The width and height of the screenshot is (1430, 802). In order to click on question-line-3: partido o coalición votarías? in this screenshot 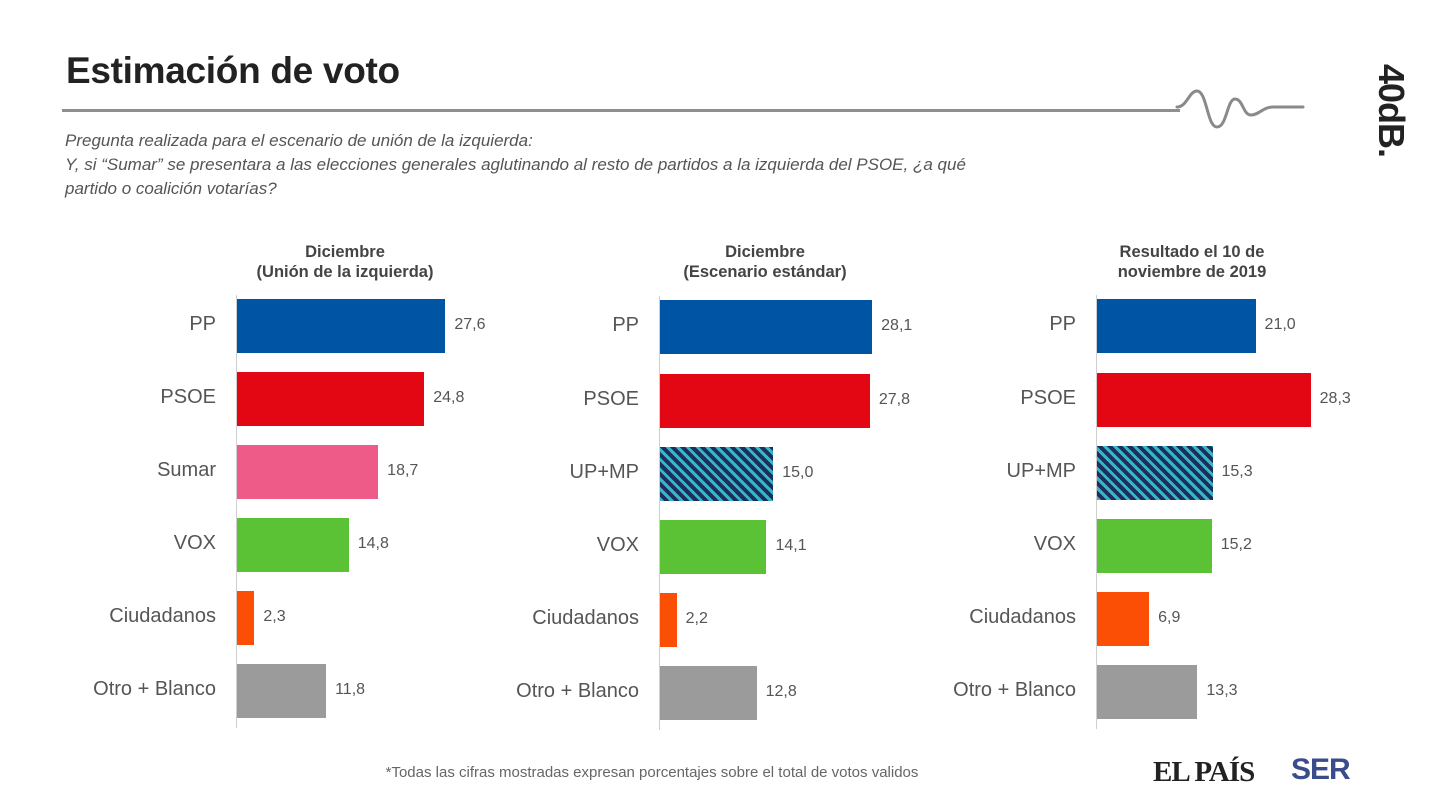, I will do `click(171, 188)`.